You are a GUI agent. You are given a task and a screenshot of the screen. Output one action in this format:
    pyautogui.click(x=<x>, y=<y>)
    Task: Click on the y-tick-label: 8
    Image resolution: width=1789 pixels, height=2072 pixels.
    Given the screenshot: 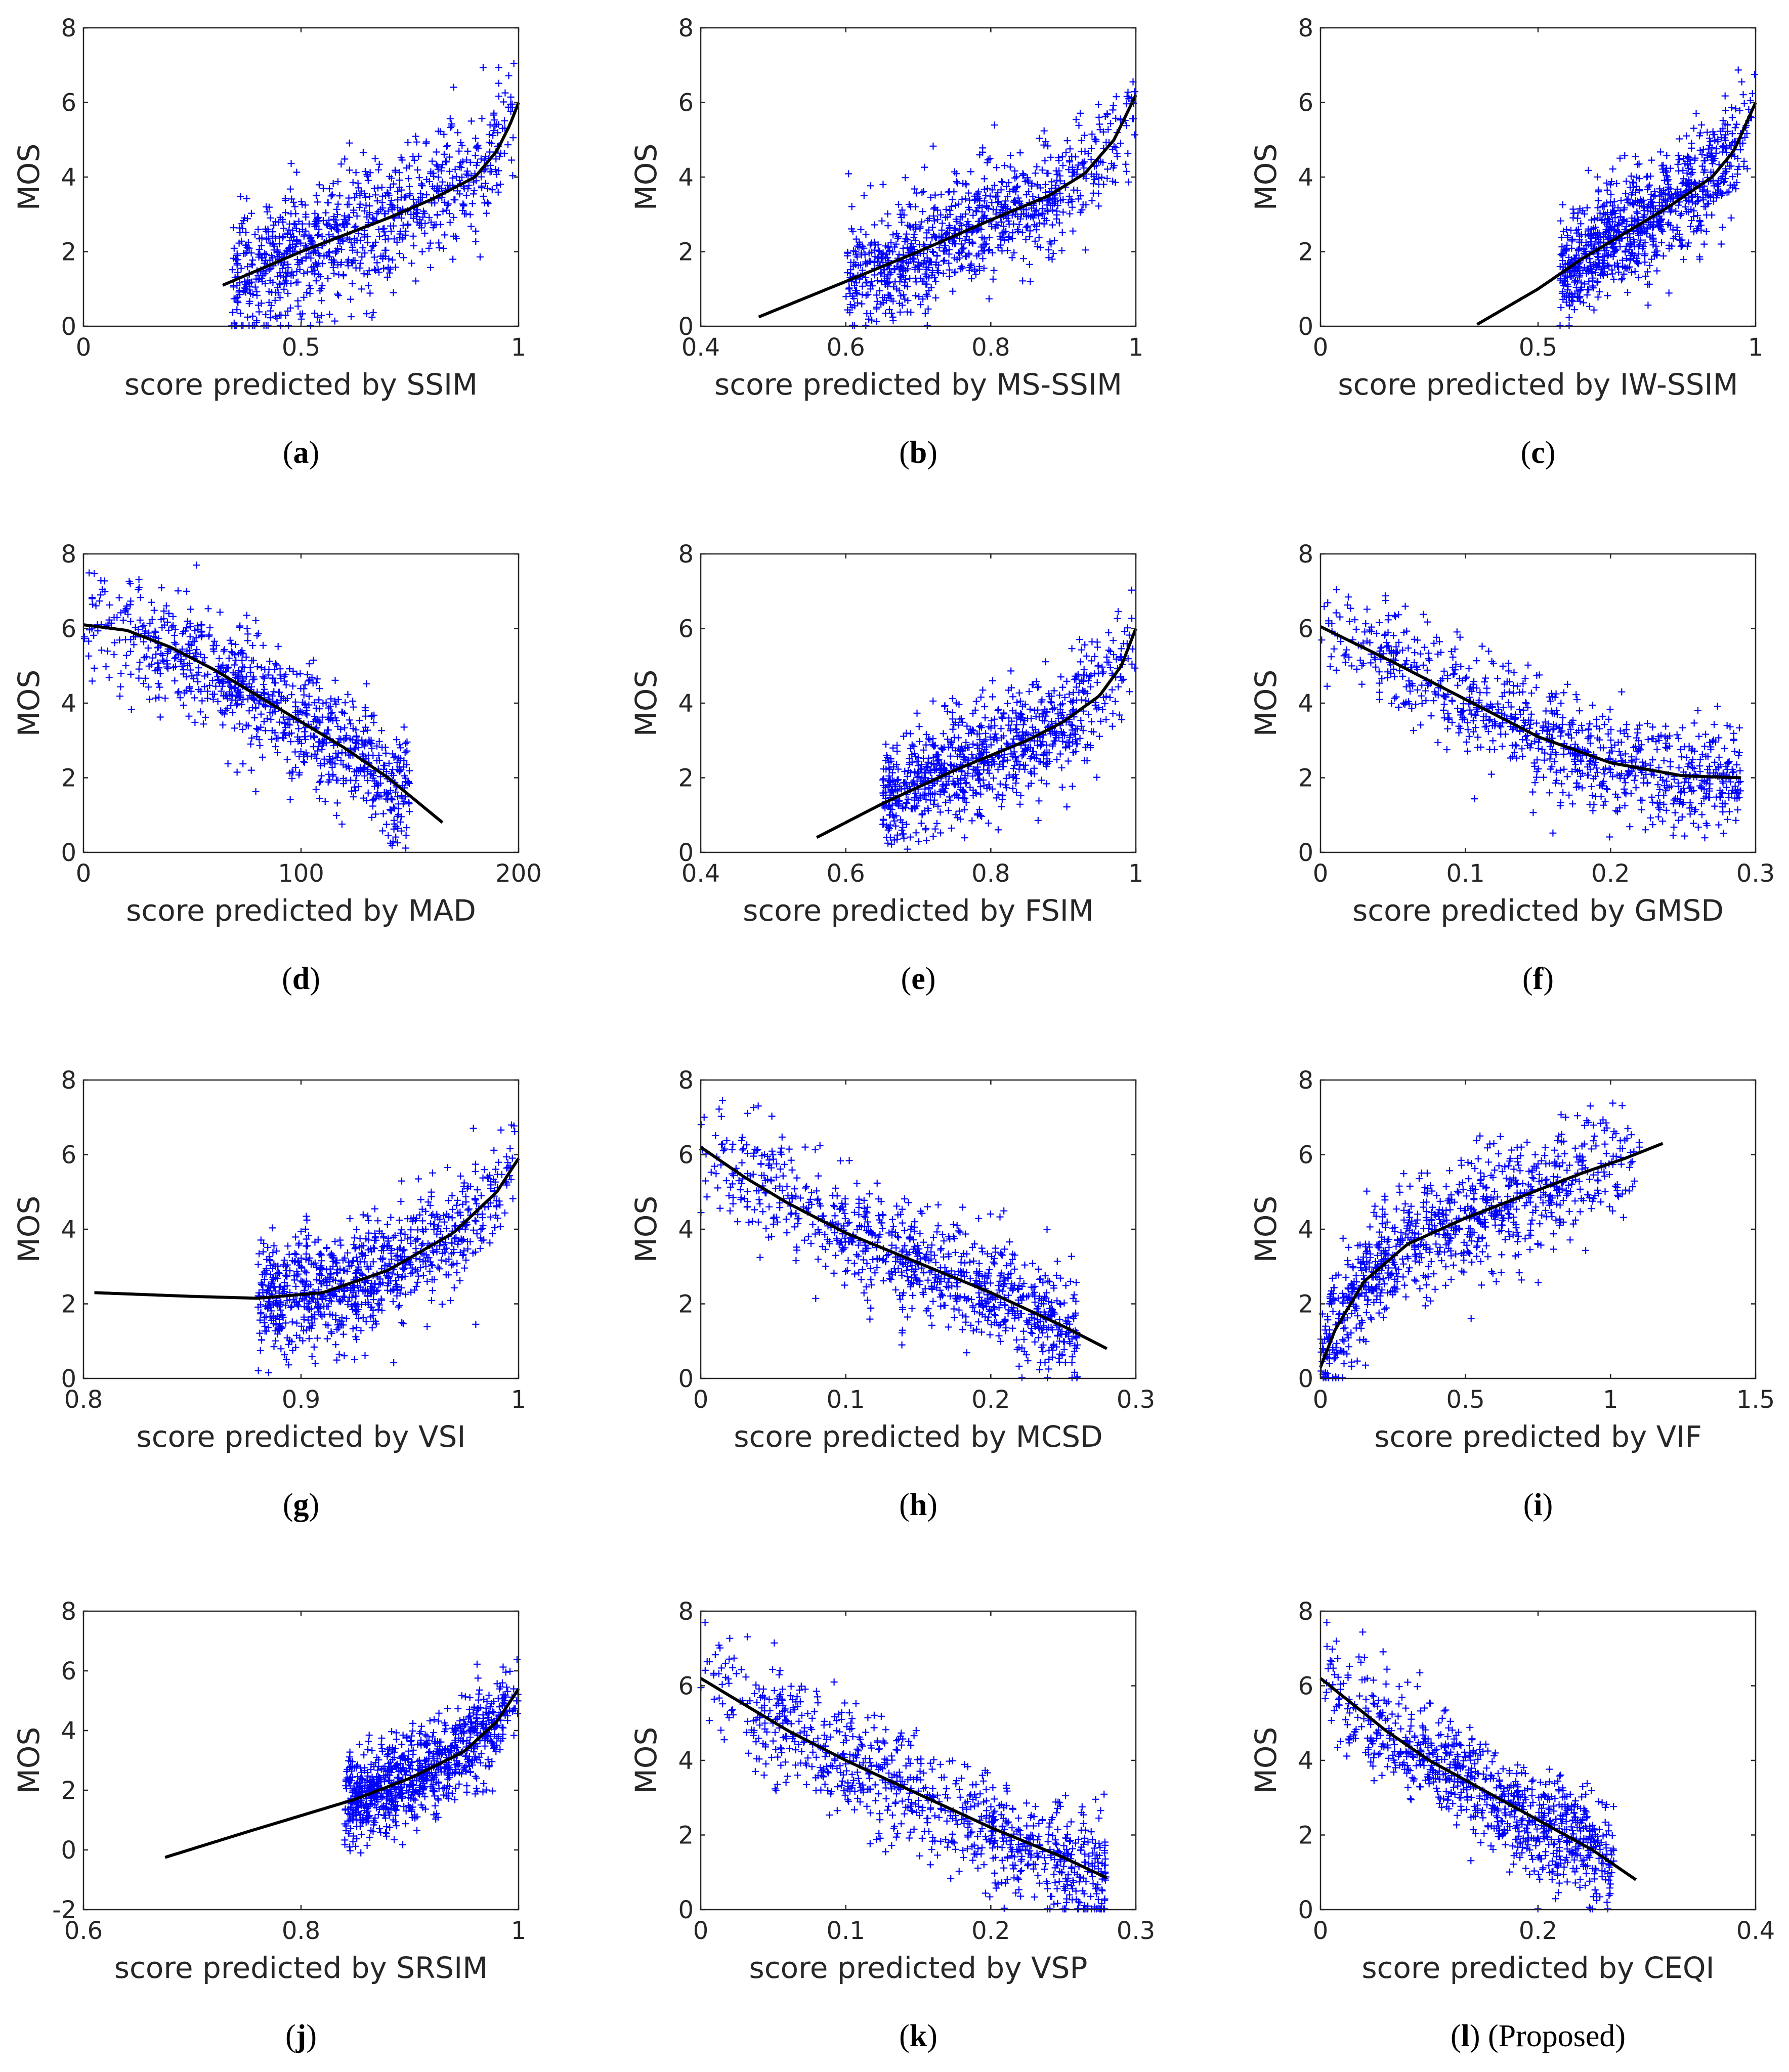 What is the action you would take?
    pyautogui.click(x=686, y=554)
    